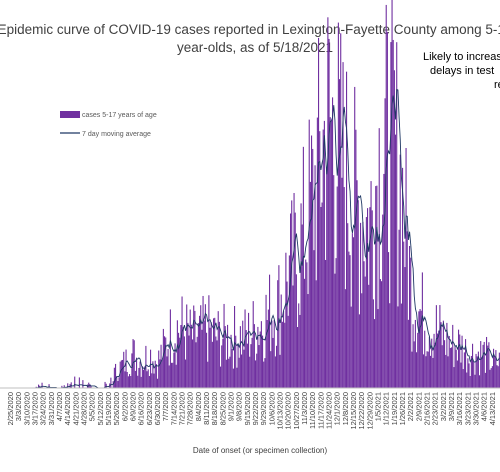  What do you see at coordinates (255, 408) in the screenshot?
I see `x-tick-label: 9/22/2020` at bounding box center [255, 408].